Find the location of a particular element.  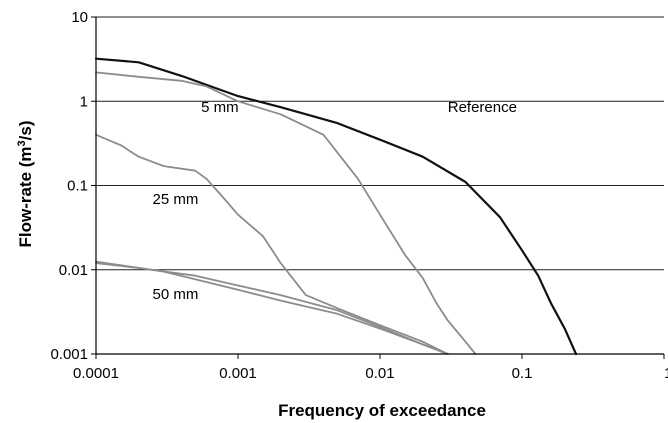

y-tick-label: 0.1 is located at coordinates (77, 186).